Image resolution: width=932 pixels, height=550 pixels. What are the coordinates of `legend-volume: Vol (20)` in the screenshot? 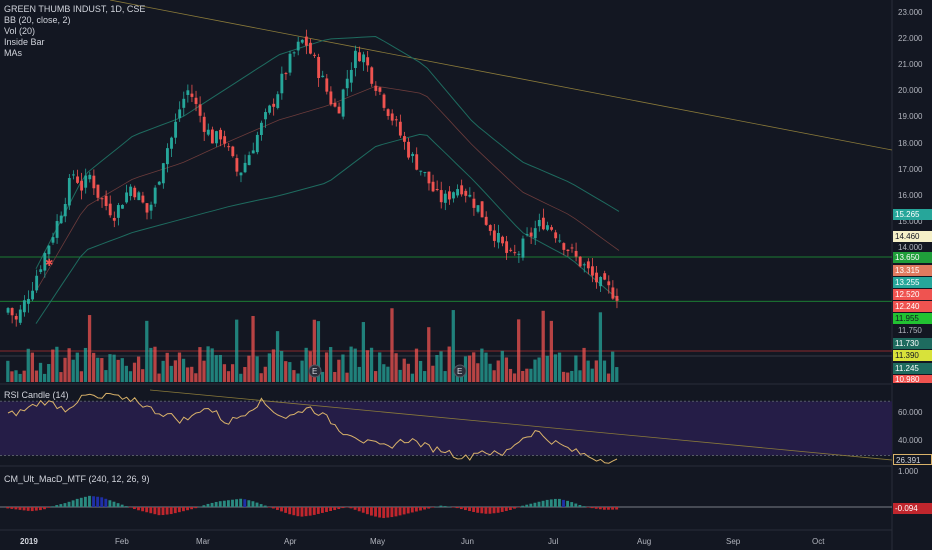 It's located at (20, 31).